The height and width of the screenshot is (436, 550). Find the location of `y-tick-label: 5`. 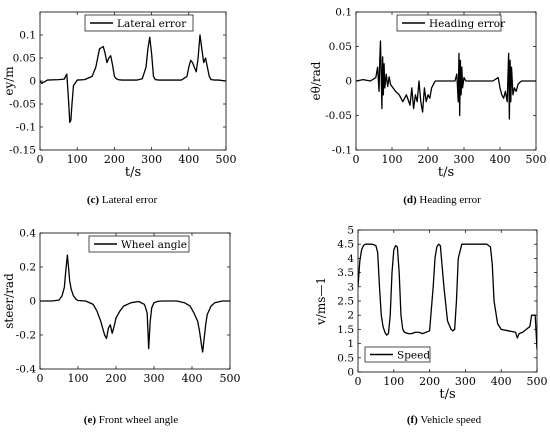

y-tick-label: 5 is located at coordinates (350, 231).